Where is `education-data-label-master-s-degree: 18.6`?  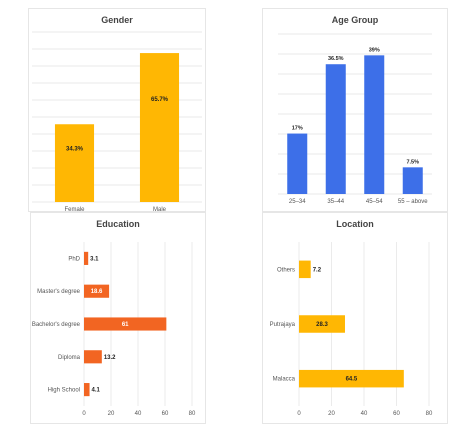 education-data-label-master-s-degree: 18.6 is located at coordinates (97, 292).